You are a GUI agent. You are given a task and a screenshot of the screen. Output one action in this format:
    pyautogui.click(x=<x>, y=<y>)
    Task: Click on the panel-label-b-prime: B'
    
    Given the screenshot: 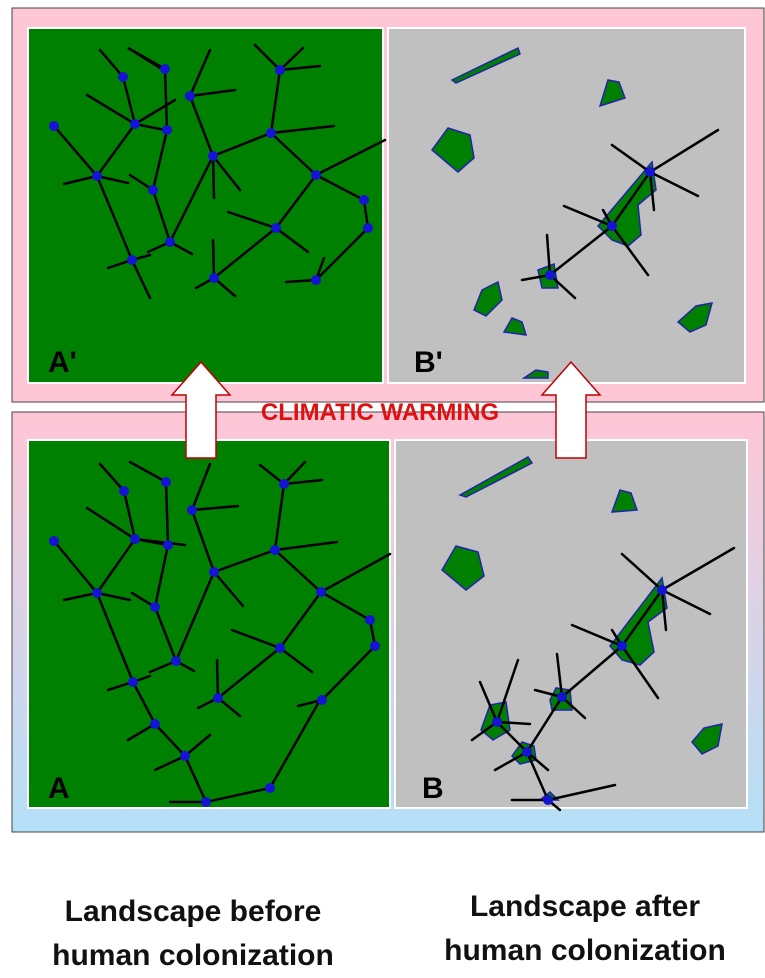 What is the action you would take?
    pyautogui.click(x=428, y=362)
    